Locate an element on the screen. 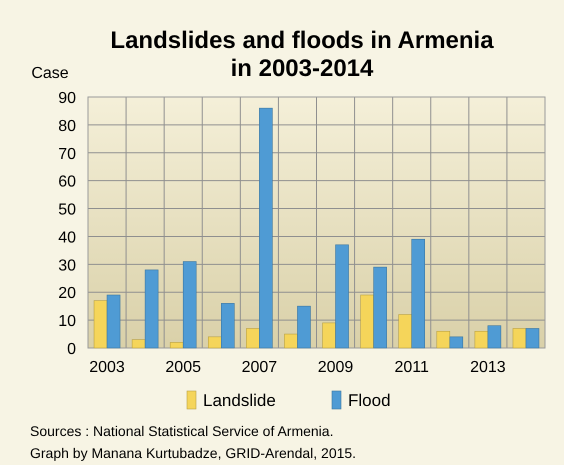 The height and width of the screenshot is (465, 564). x-tick-label: 2013 is located at coordinates (488, 367).